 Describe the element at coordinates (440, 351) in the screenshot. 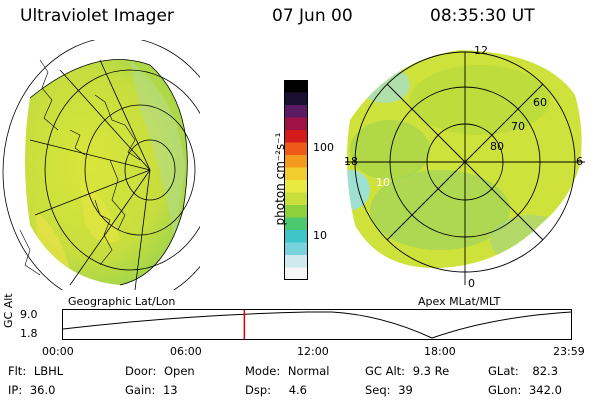

I see `timeline-xtick-3: 18:00` at that location.